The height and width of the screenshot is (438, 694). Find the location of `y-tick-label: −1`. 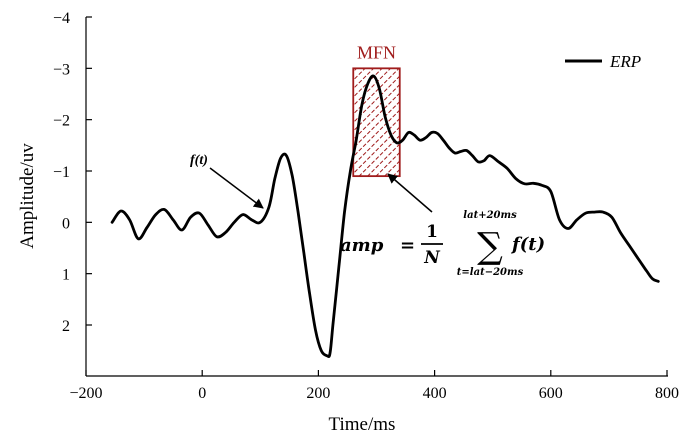

y-tick-label: −1 is located at coordinates (61, 172).